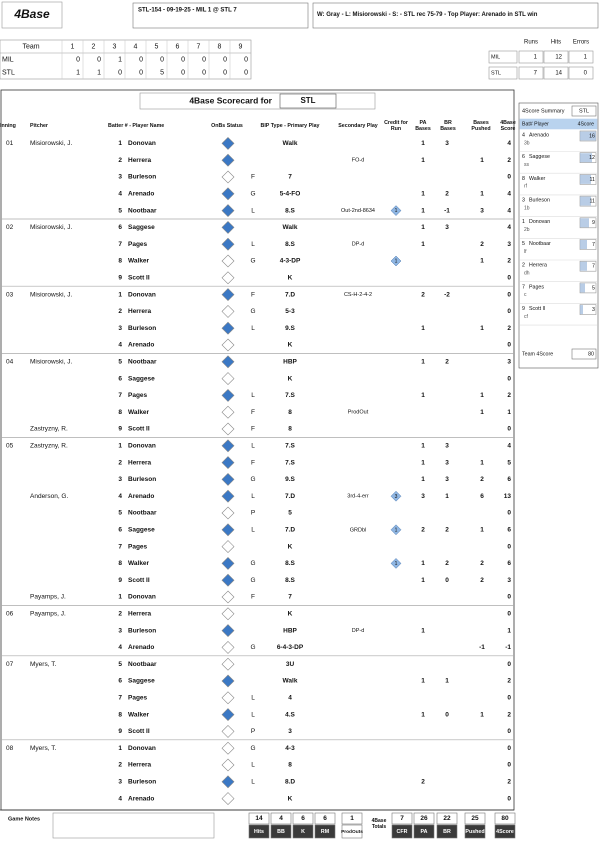 The width and height of the screenshot is (600, 843). I want to click on totals-label-area: 4Base Totals, so click(379, 824).